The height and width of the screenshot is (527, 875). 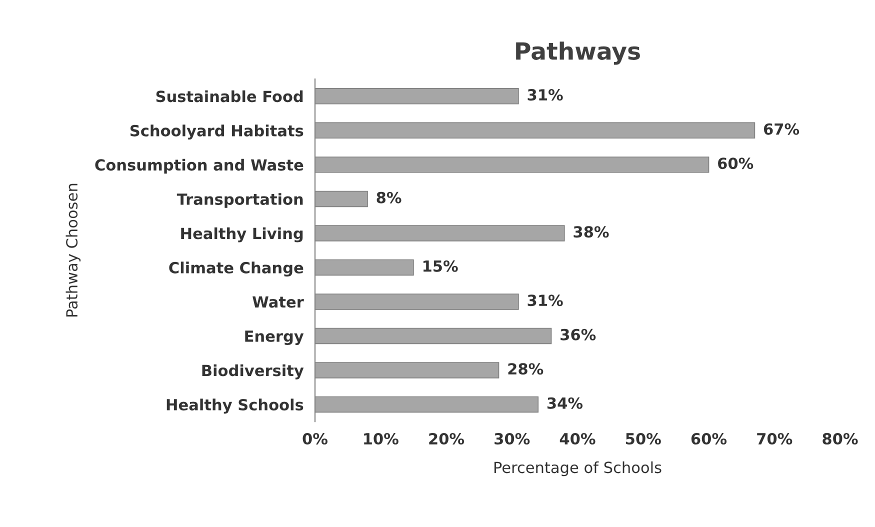 What do you see at coordinates (774, 438) in the screenshot?
I see `x-tick-label: 70%` at bounding box center [774, 438].